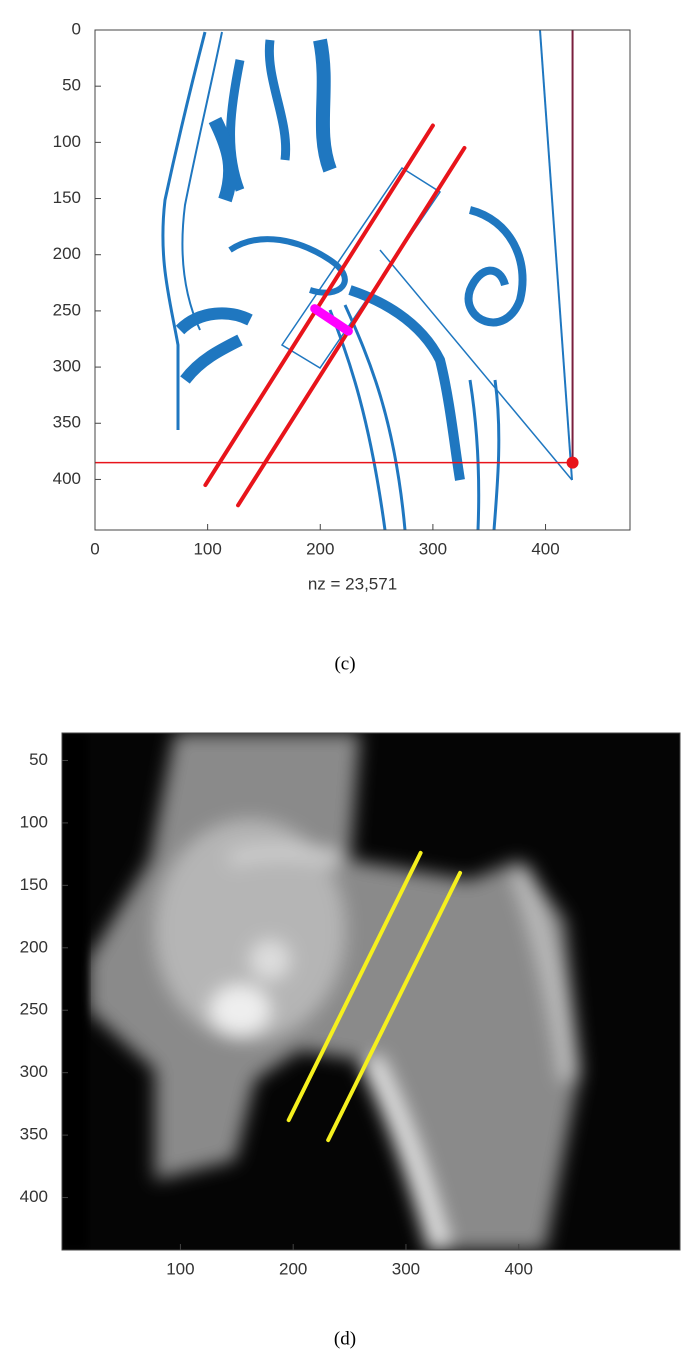 The height and width of the screenshot is (1367, 691). I want to click on point-mark, so click(572, 462).